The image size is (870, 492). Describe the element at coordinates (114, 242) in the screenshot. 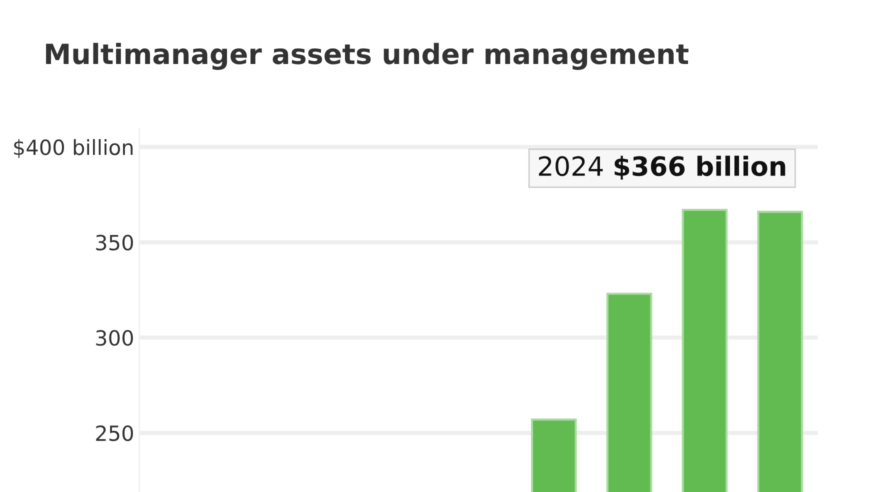

I see `y-tick-label: 350` at that location.